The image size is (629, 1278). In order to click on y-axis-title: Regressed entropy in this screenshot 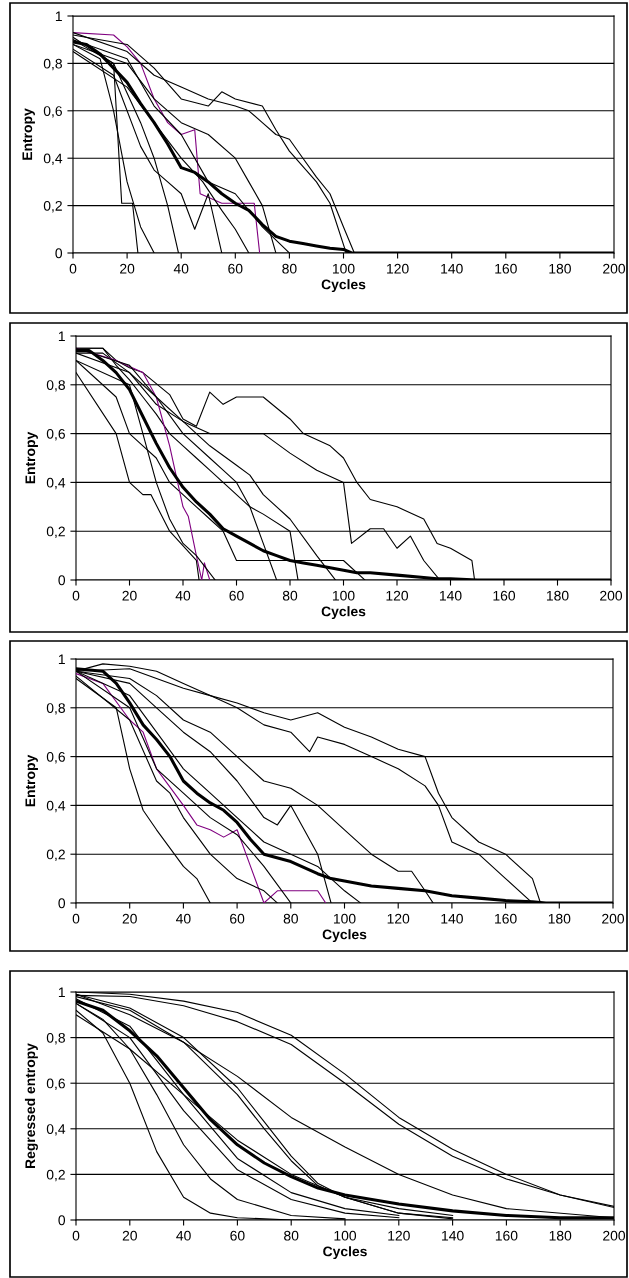, I will do `click(31, 1105)`.